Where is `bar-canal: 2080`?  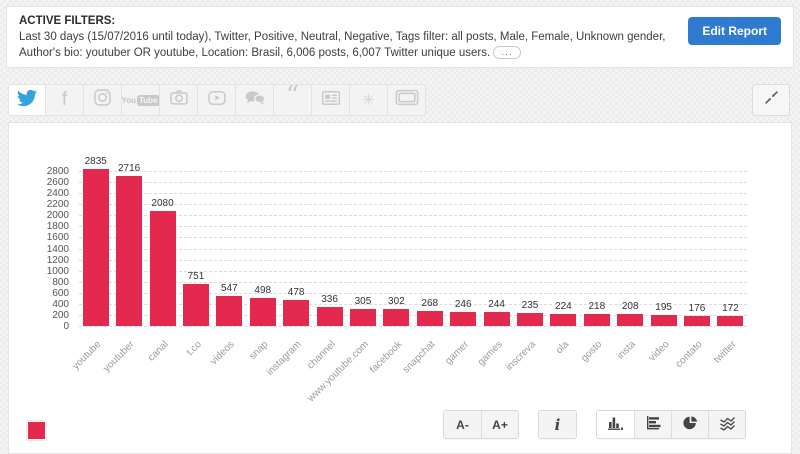
bar-canal: 2080 is located at coordinates (162, 262).